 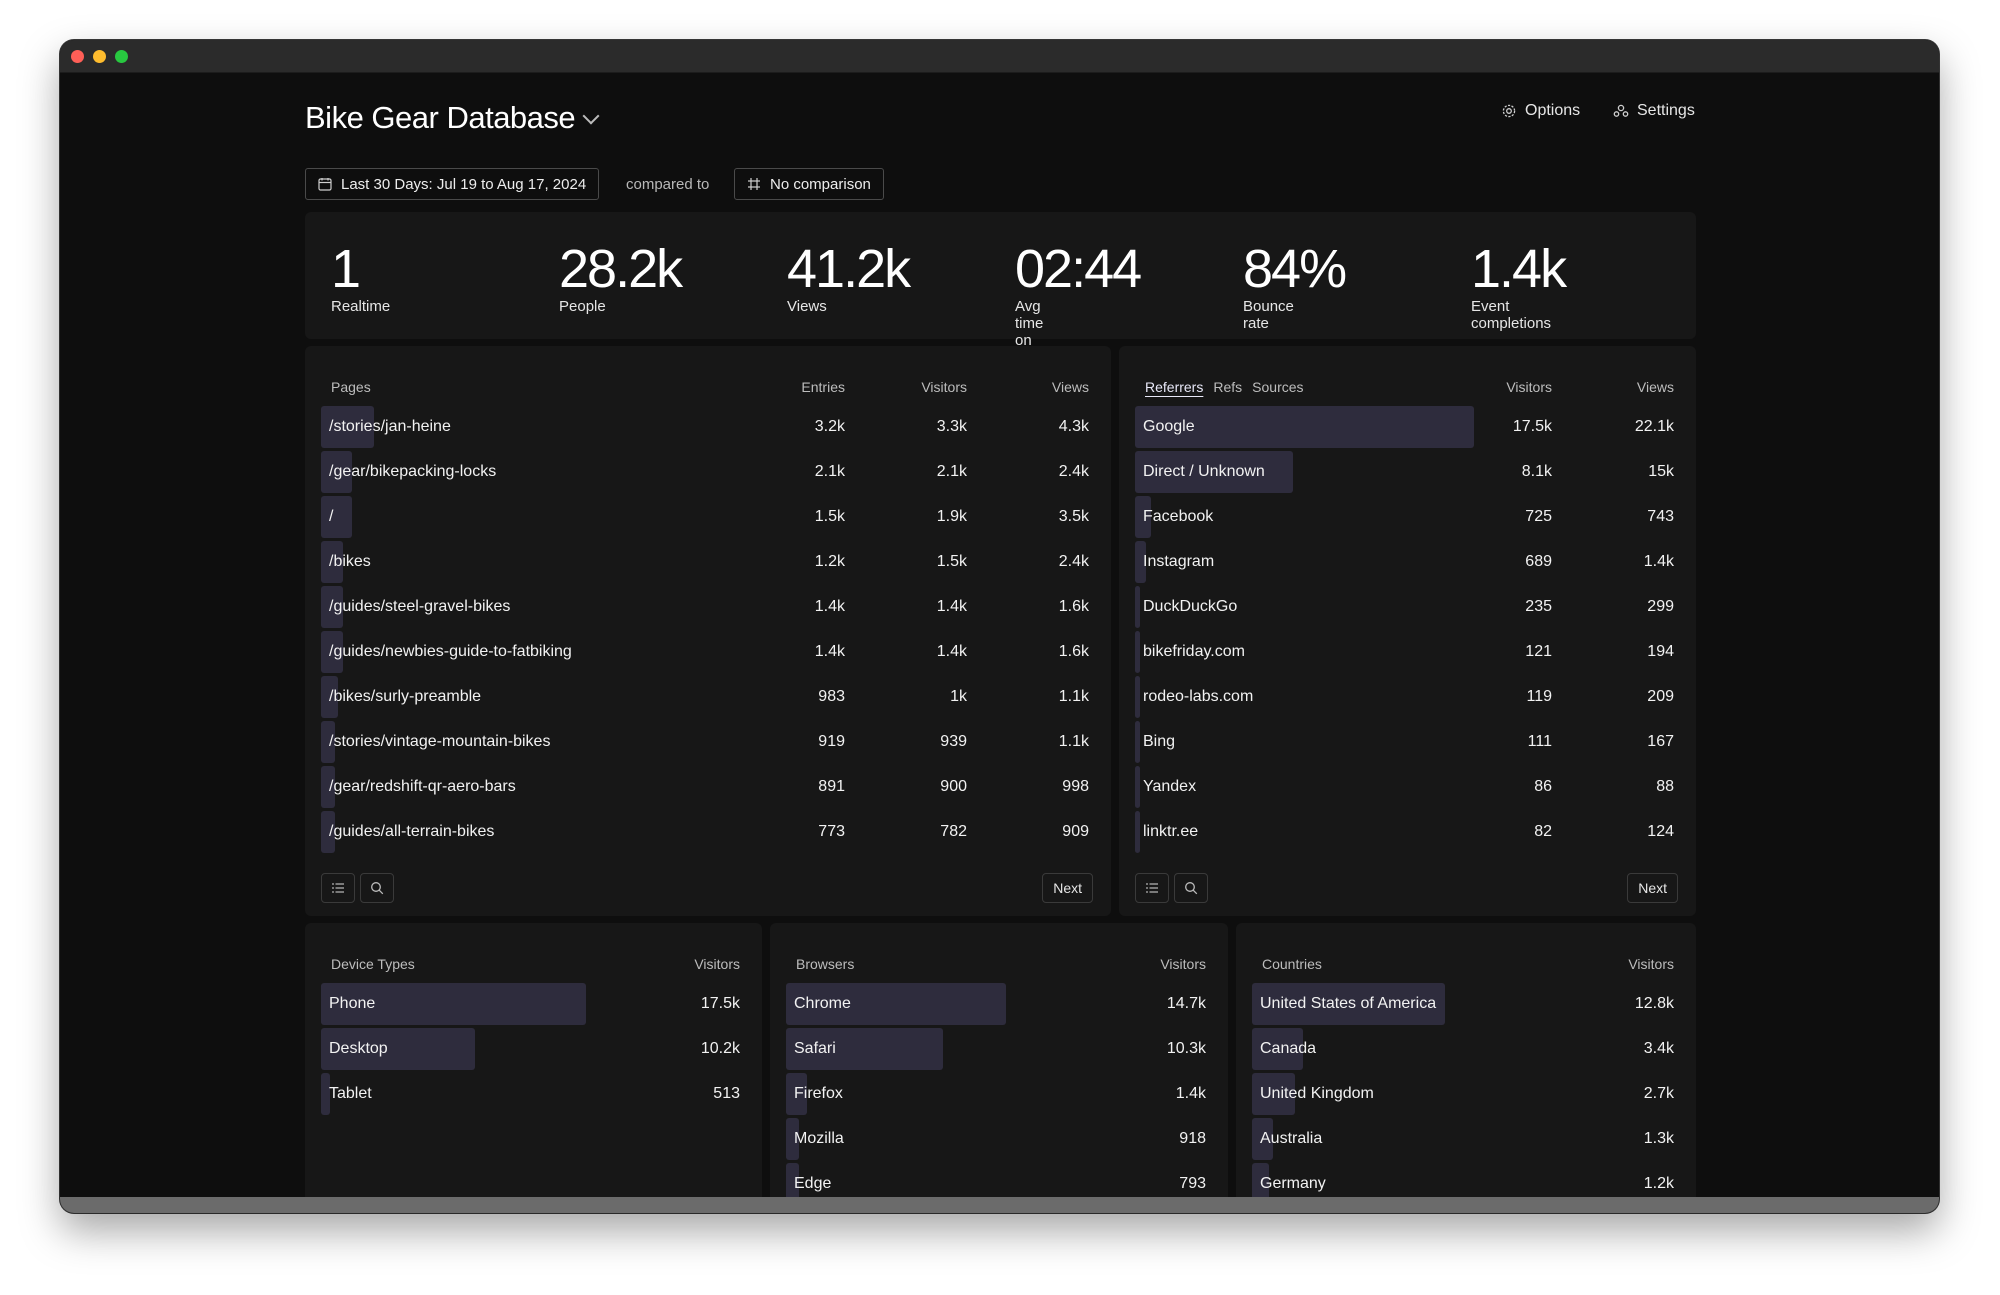 What do you see at coordinates (1407, 607) in the screenshot?
I see `list-item: DuckDuckGo 235 299` at bounding box center [1407, 607].